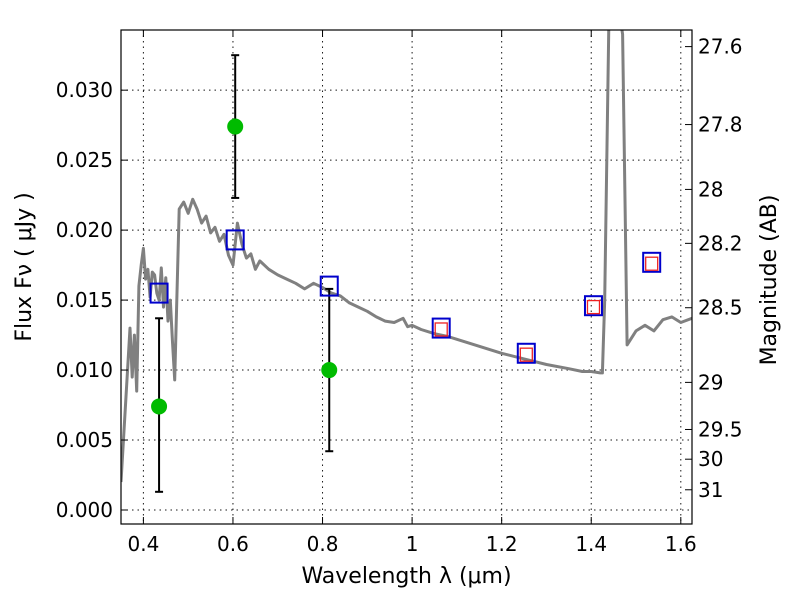 Image resolution: width=800 pixels, height=600 pixels. Describe the element at coordinates (412, 544) in the screenshot. I see `x-tick-label: 1` at that location.